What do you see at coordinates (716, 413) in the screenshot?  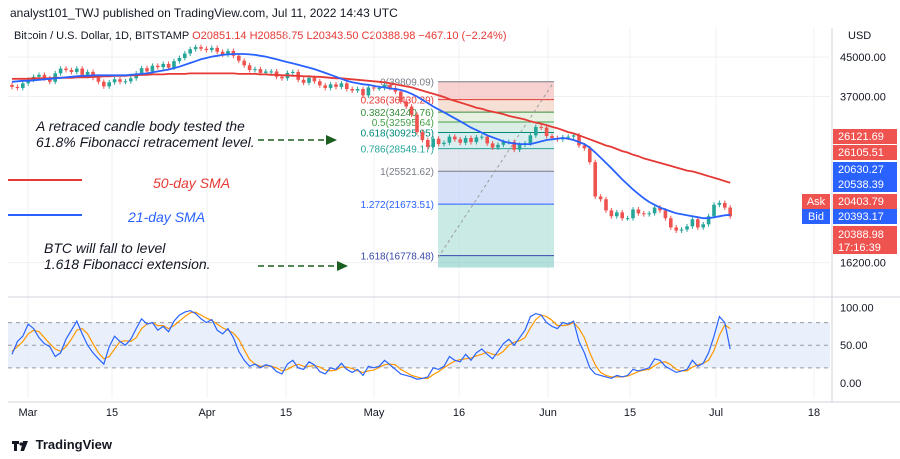 I see `time-tick-label: Jul` at bounding box center [716, 413].